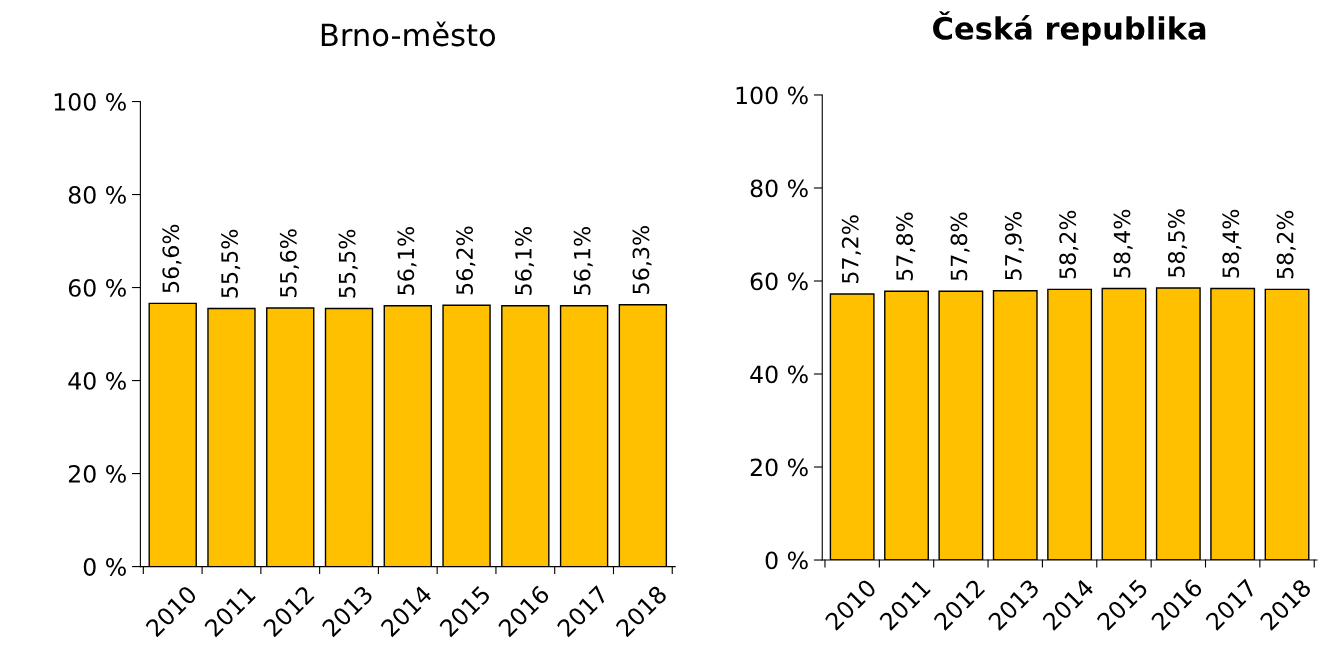  I want to click on data-label: 57,2%, so click(851, 249).